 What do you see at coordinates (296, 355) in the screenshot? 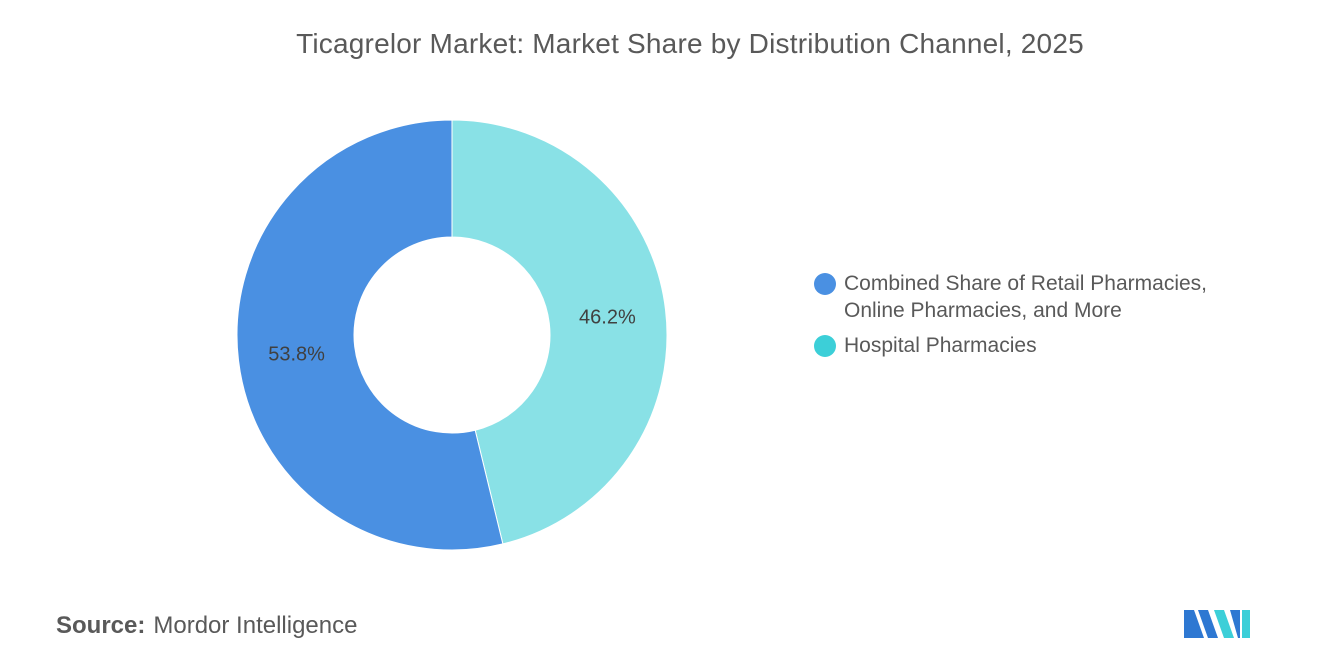
I see `data-label-1: 53.8%` at bounding box center [296, 355].